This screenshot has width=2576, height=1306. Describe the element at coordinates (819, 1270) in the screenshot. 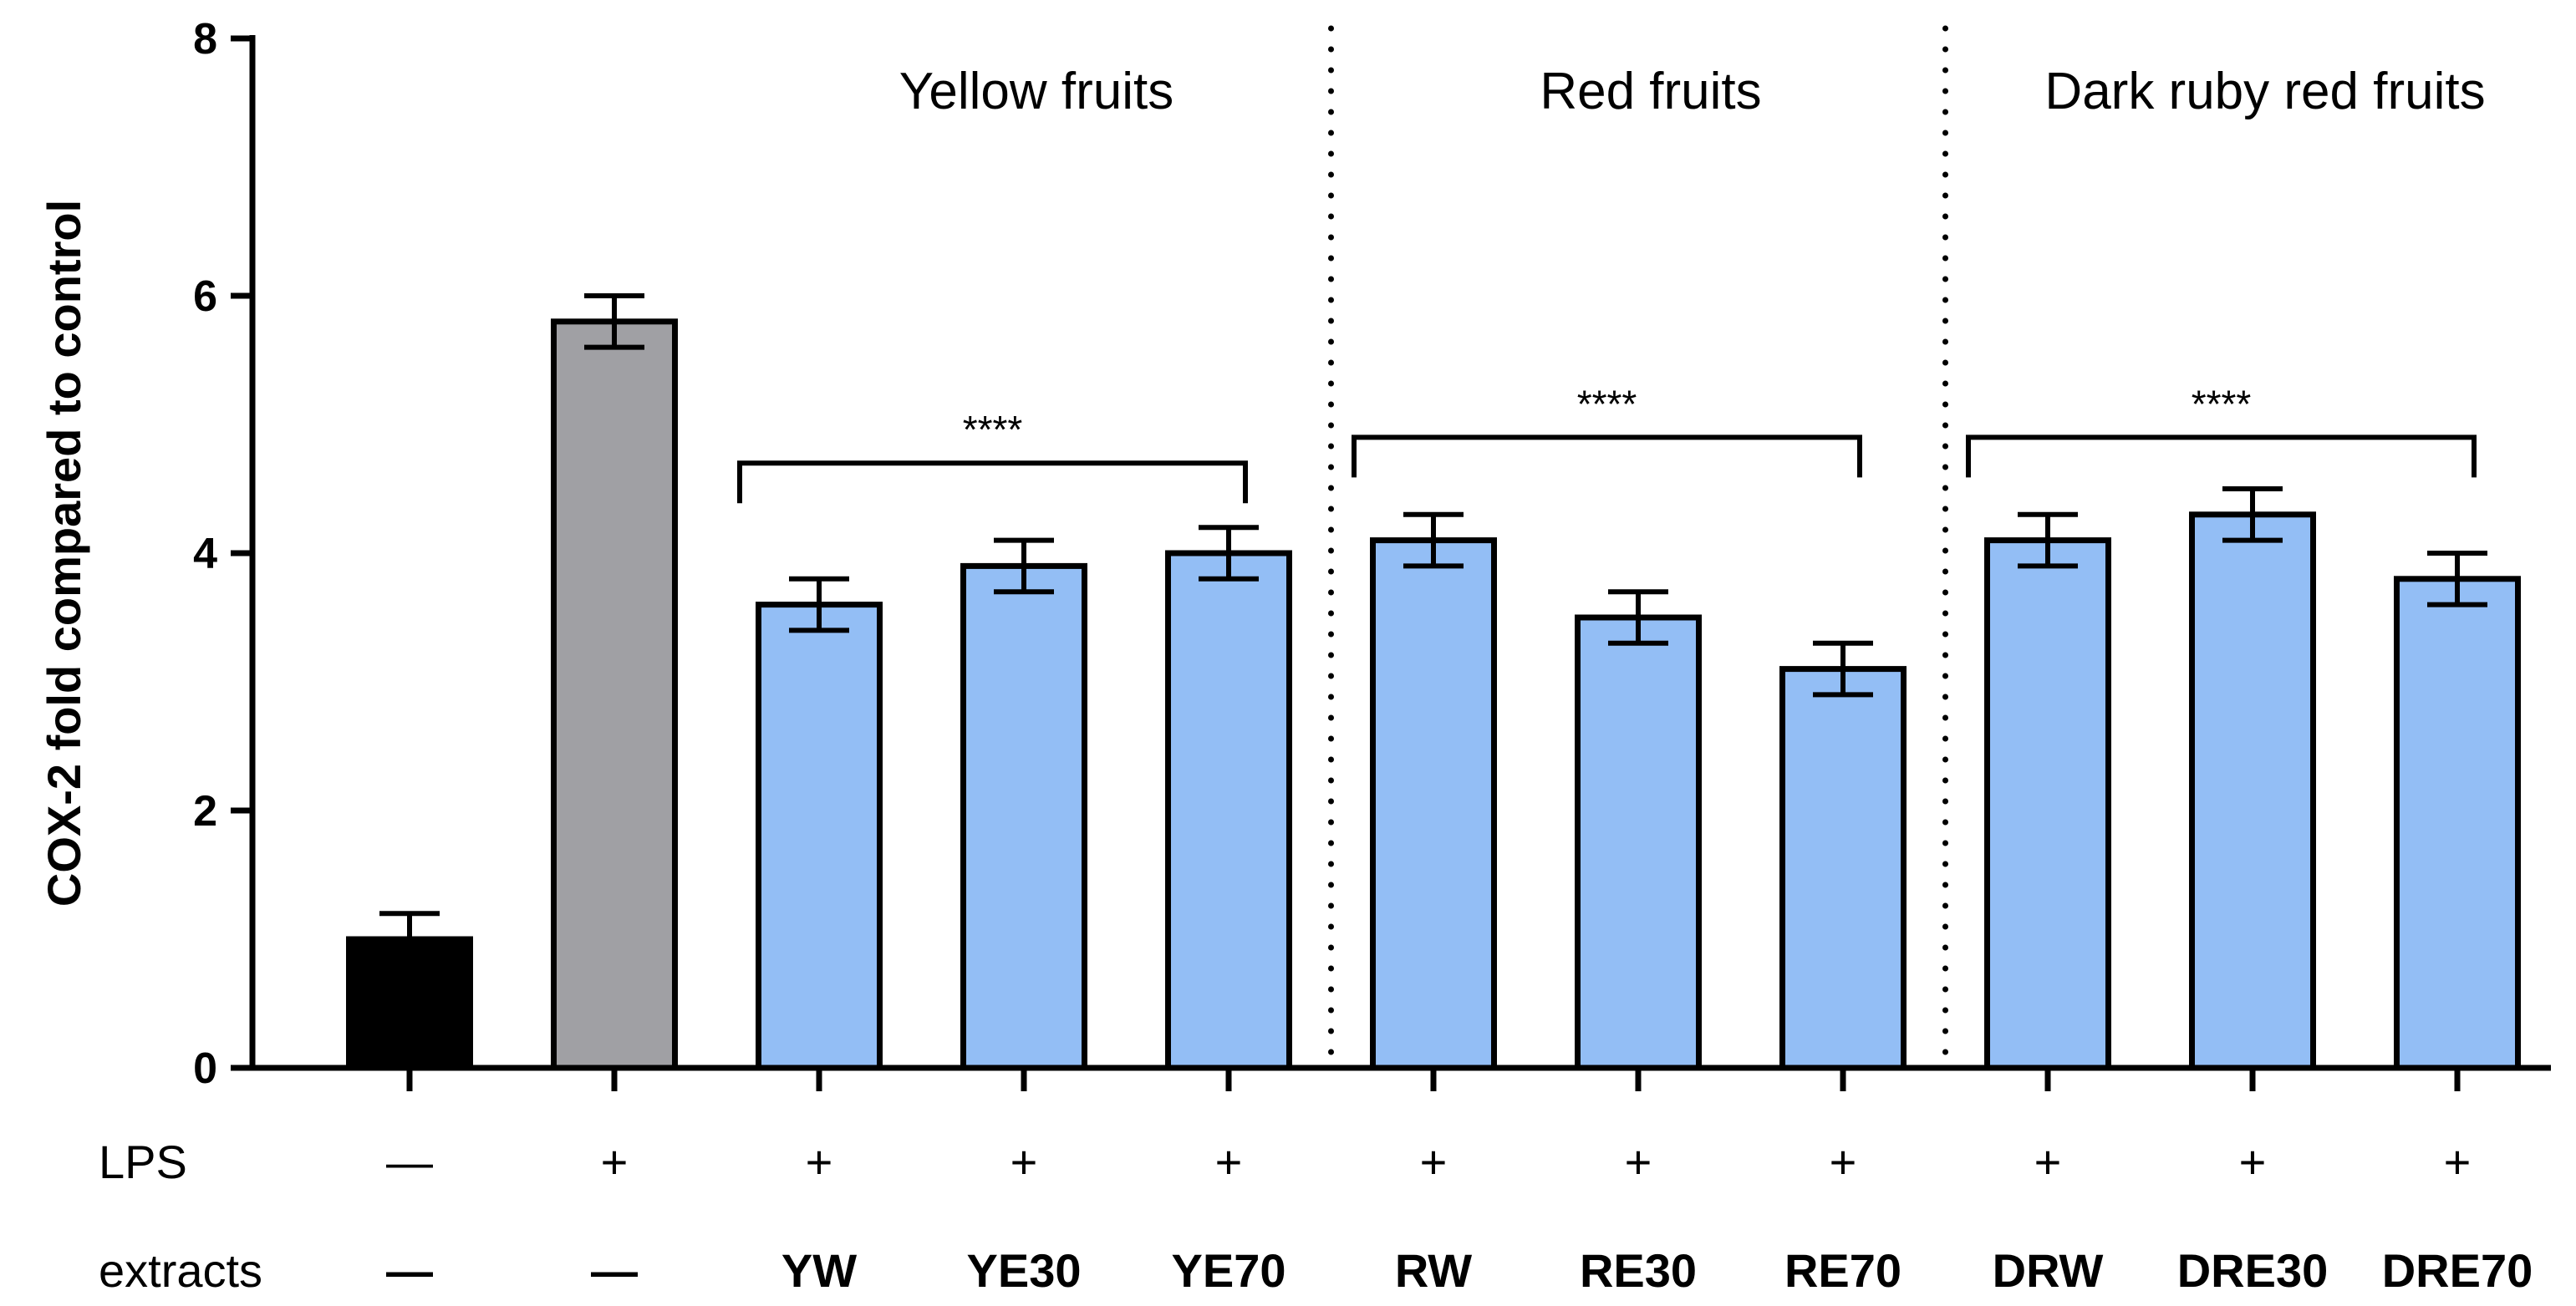

I see `row-value: YW` at that location.